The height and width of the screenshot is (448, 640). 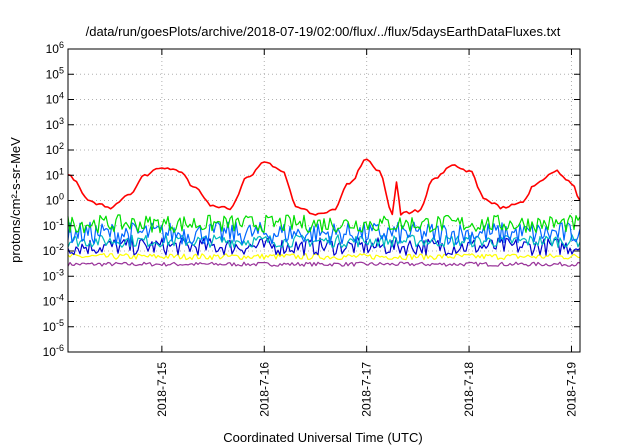 What do you see at coordinates (571, 389) in the screenshot?
I see `x-tick-label: 2018-7-19` at bounding box center [571, 389].